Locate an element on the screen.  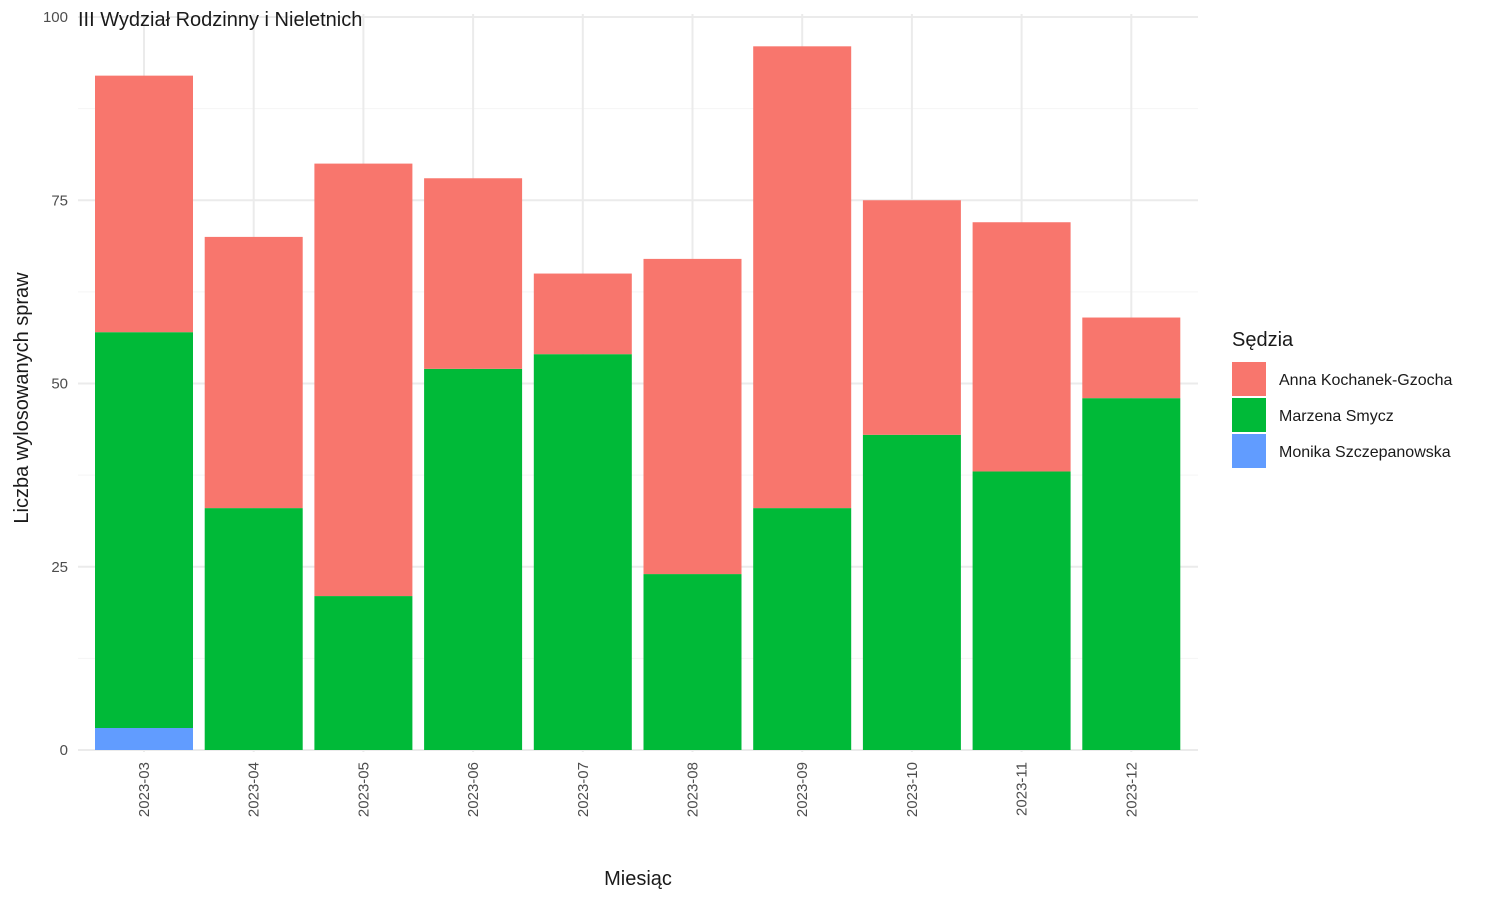
y-tick-label: 0 is located at coordinates (64, 750).